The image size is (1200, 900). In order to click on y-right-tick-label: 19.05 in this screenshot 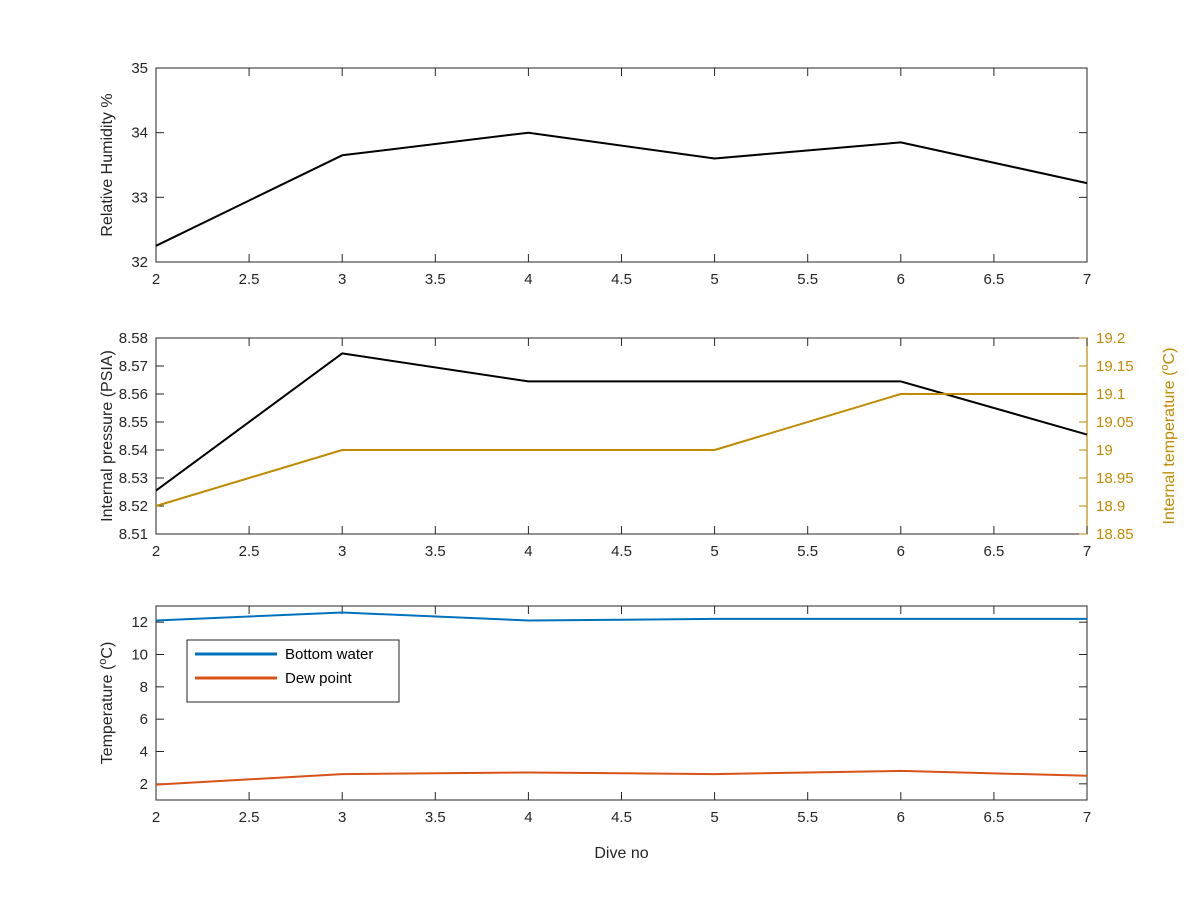, I will do `click(1115, 422)`.